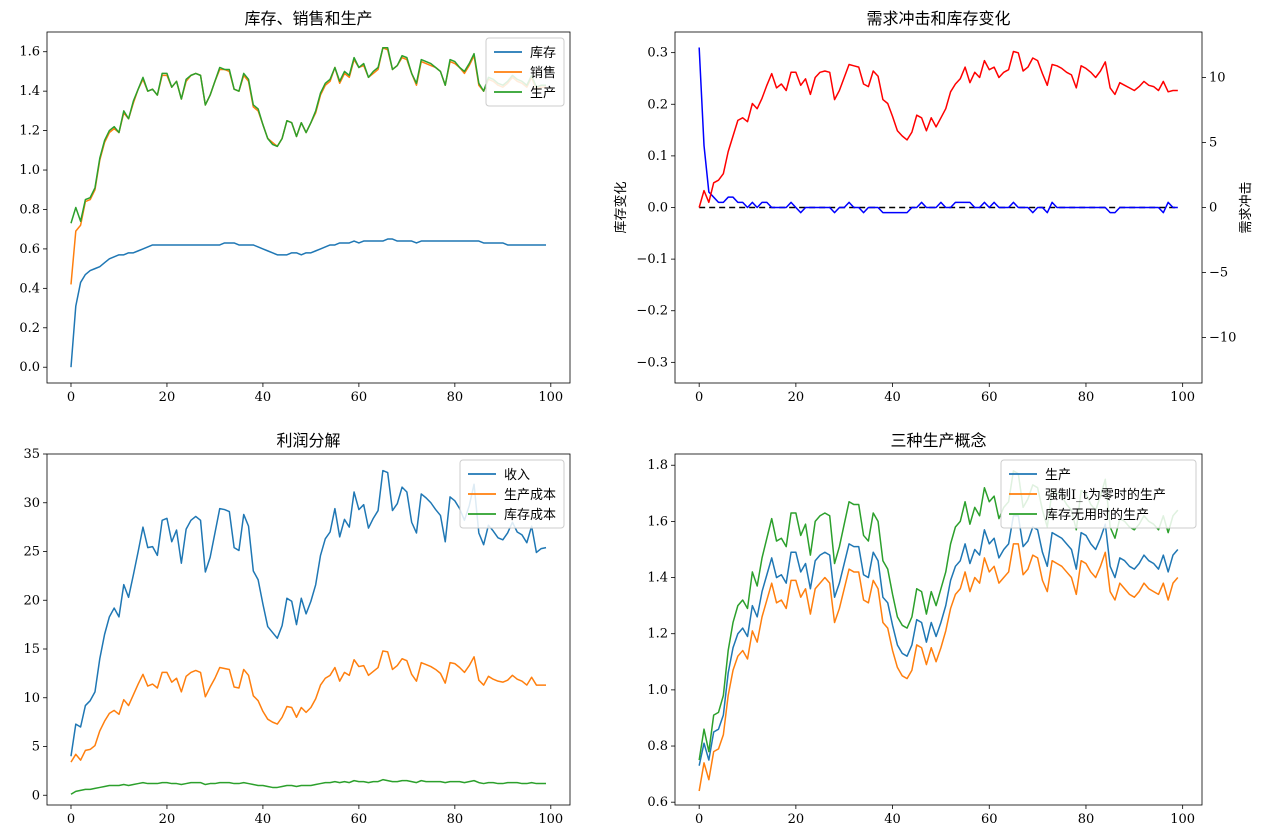 The width and height of the screenshot is (1265, 837). Describe the element at coordinates (938, 440) in the screenshot. I see `chart-title: 三种生产概念` at that location.